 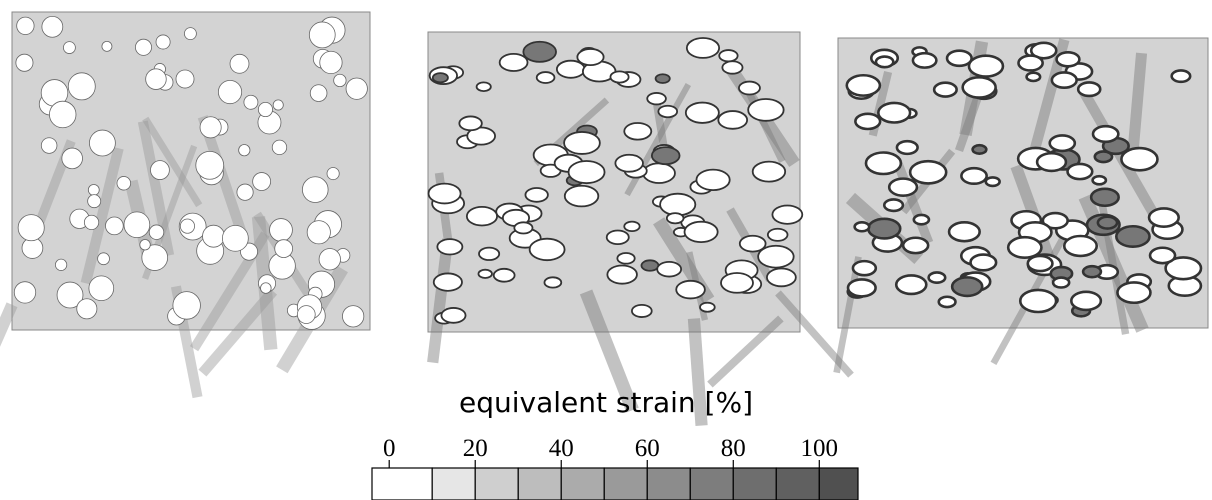 I want to click on colorbar-tick-label: 60, so click(x=647, y=448).